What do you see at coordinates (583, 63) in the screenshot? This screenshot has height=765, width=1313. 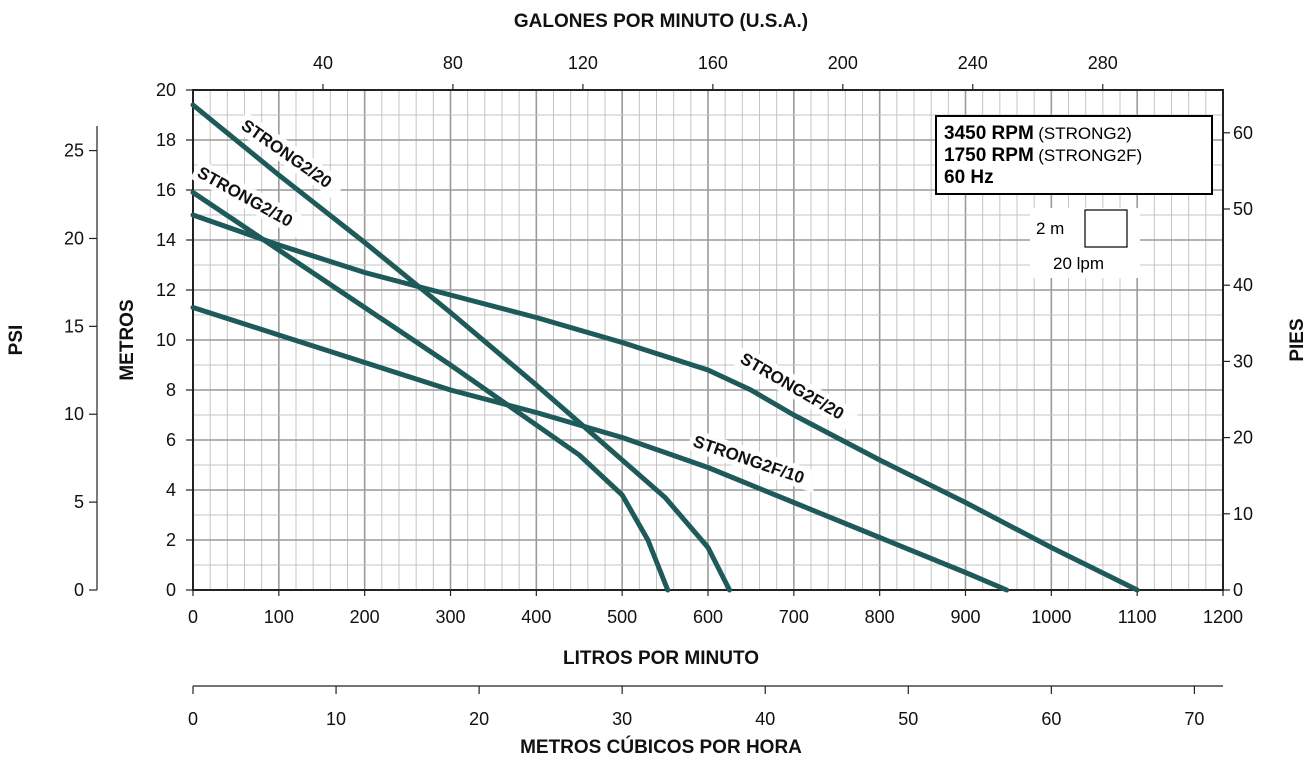 I see `top-tick-label: 120` at bounding box center [583, 63].